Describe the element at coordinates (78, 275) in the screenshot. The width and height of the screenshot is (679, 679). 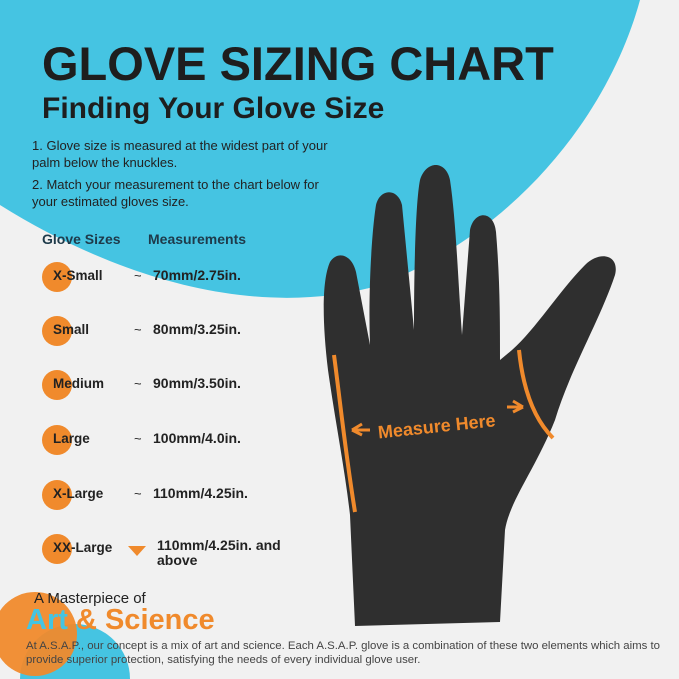
I see `size-label: X-Small` at that location.